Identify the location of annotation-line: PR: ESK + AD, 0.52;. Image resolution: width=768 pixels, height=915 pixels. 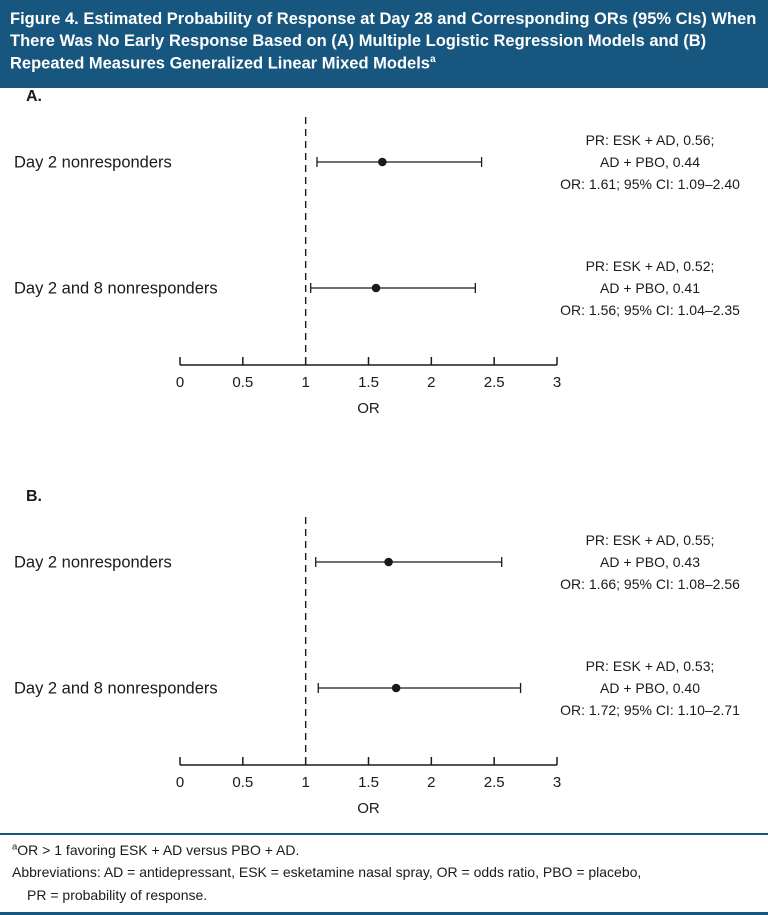
(650, 266).